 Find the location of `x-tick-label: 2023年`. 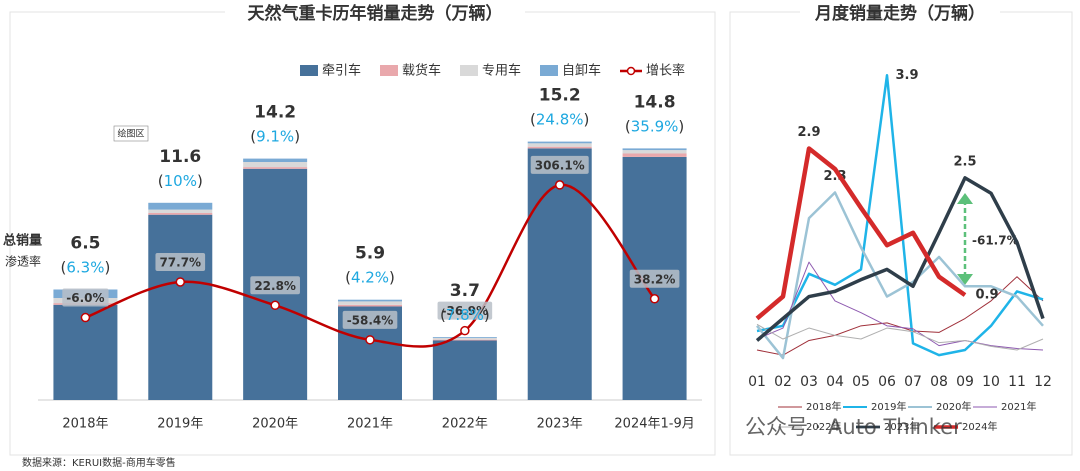

x-tick-label: 2023年 is located at coordinates (560, 424).